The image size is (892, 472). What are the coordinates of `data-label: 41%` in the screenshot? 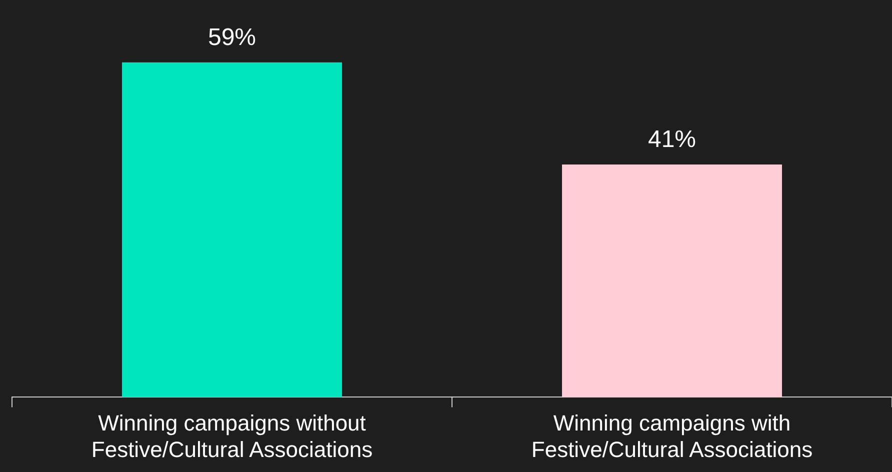 It's located at (672, 140).